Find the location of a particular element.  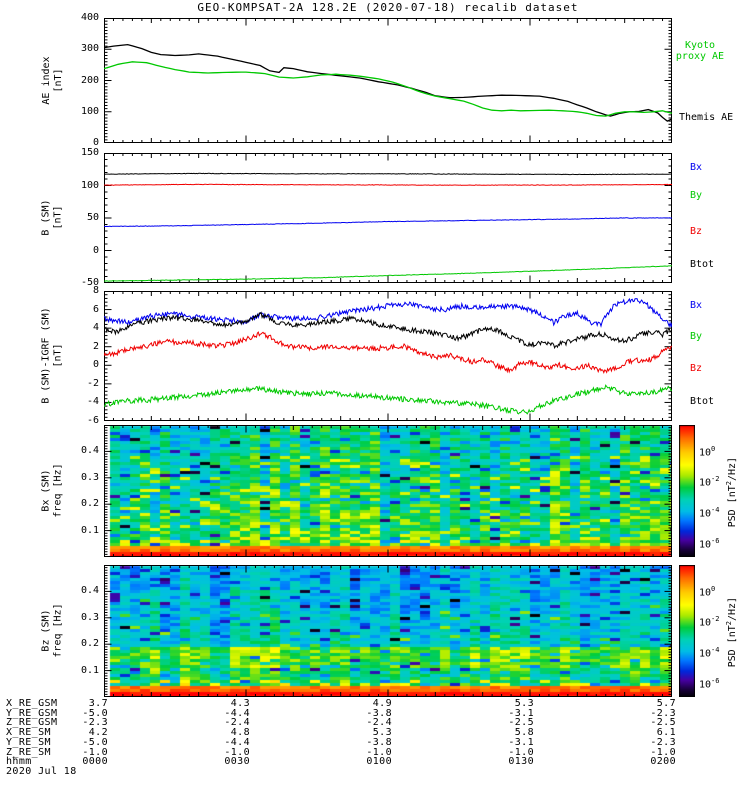

y-tick-label: 200 is located at coordinates (89, 80).